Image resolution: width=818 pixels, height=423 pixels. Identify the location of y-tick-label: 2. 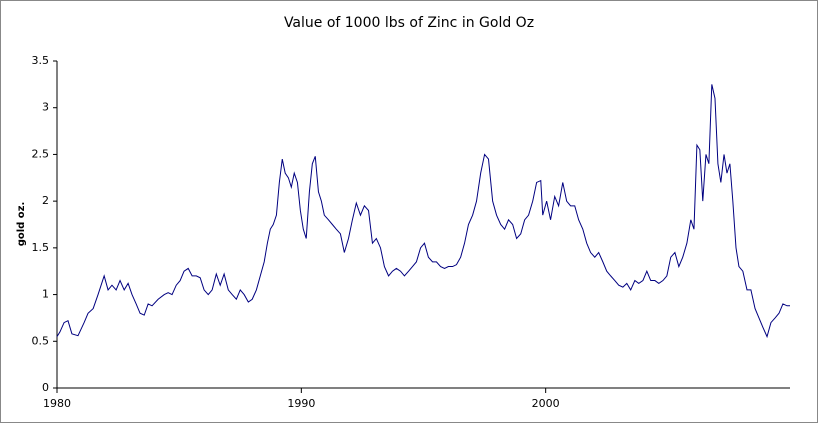
(45, 200).